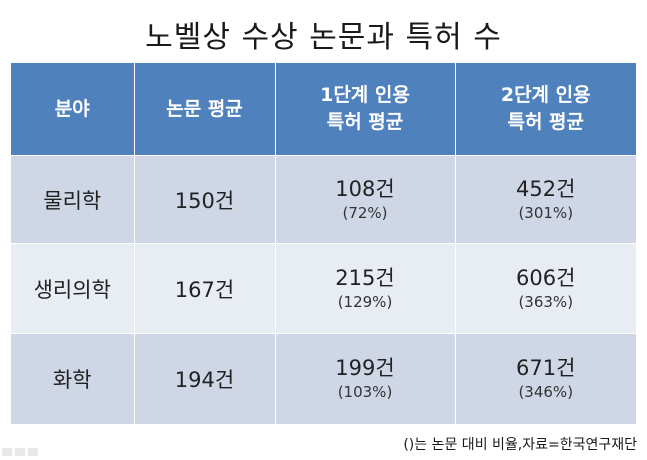 The width and height of the screenshot is (647, 460). I want to click on cell-field: 생리의학, so click(73, 288).